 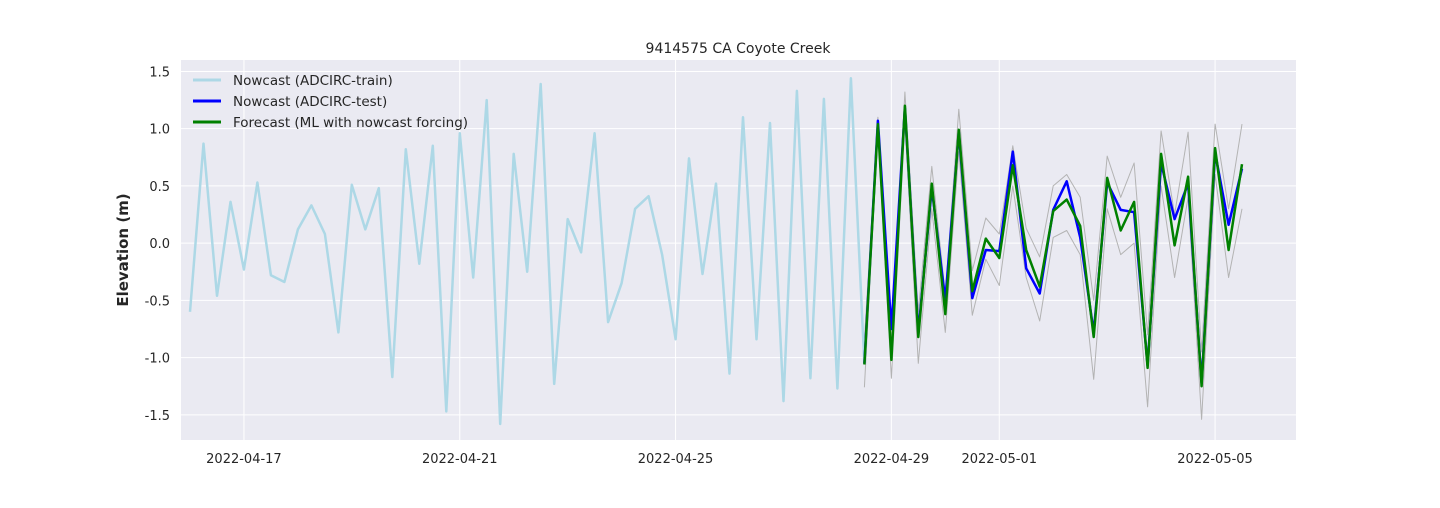 I want to click on x-tick-label: 2022-04-21, so click(x=460, y=459).